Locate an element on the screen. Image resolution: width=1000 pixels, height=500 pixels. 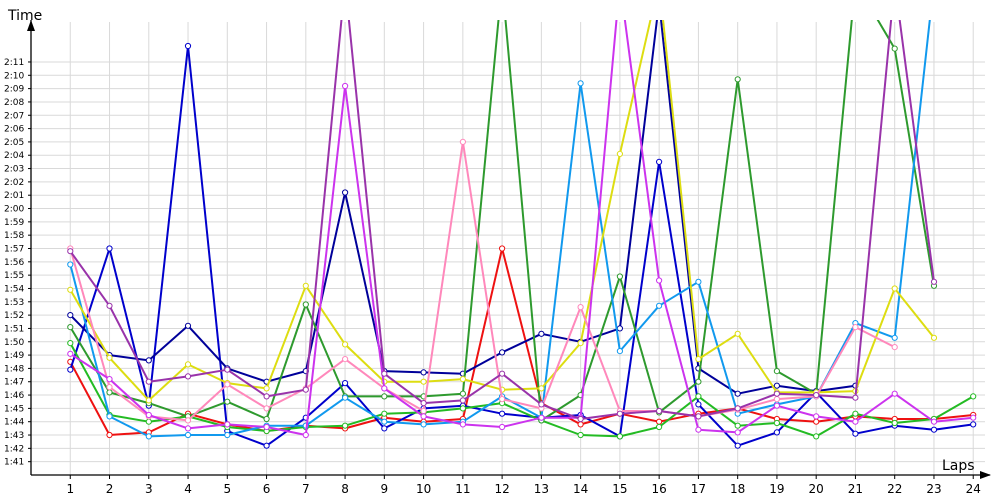
x-tick-label: 12 is located at coordinates (501, 489).